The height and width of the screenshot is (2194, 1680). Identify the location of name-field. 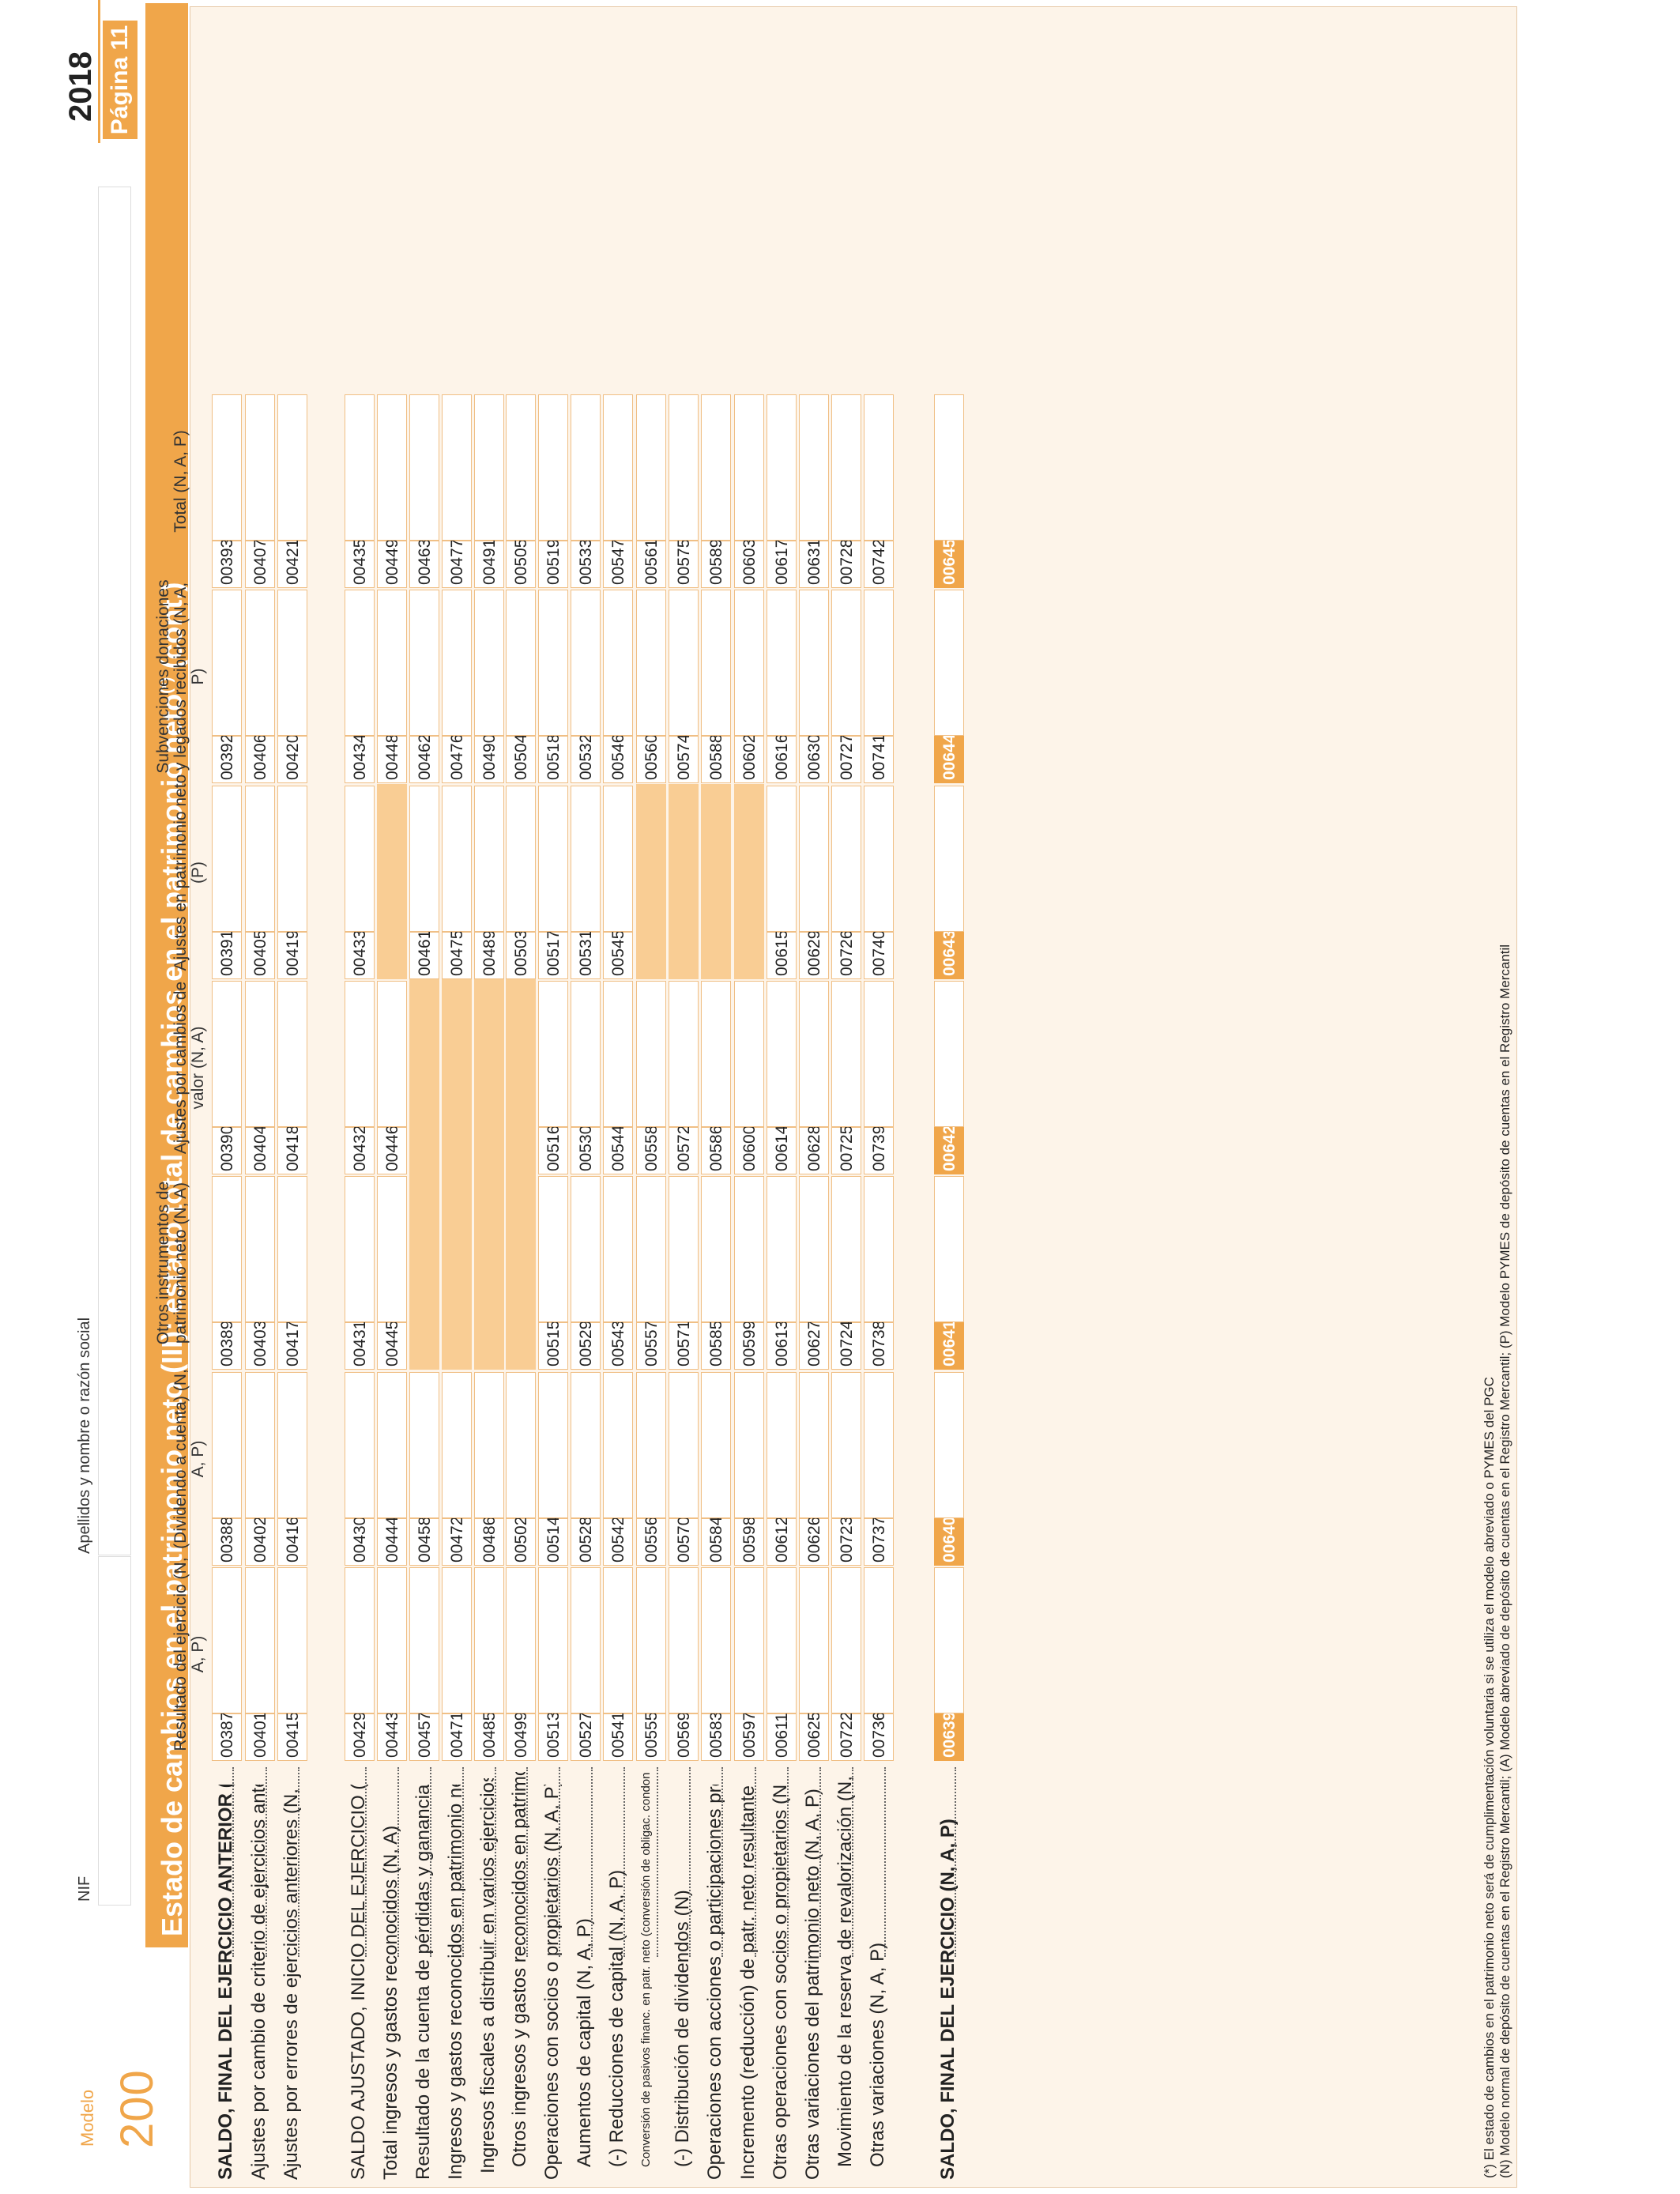
(114, 871).